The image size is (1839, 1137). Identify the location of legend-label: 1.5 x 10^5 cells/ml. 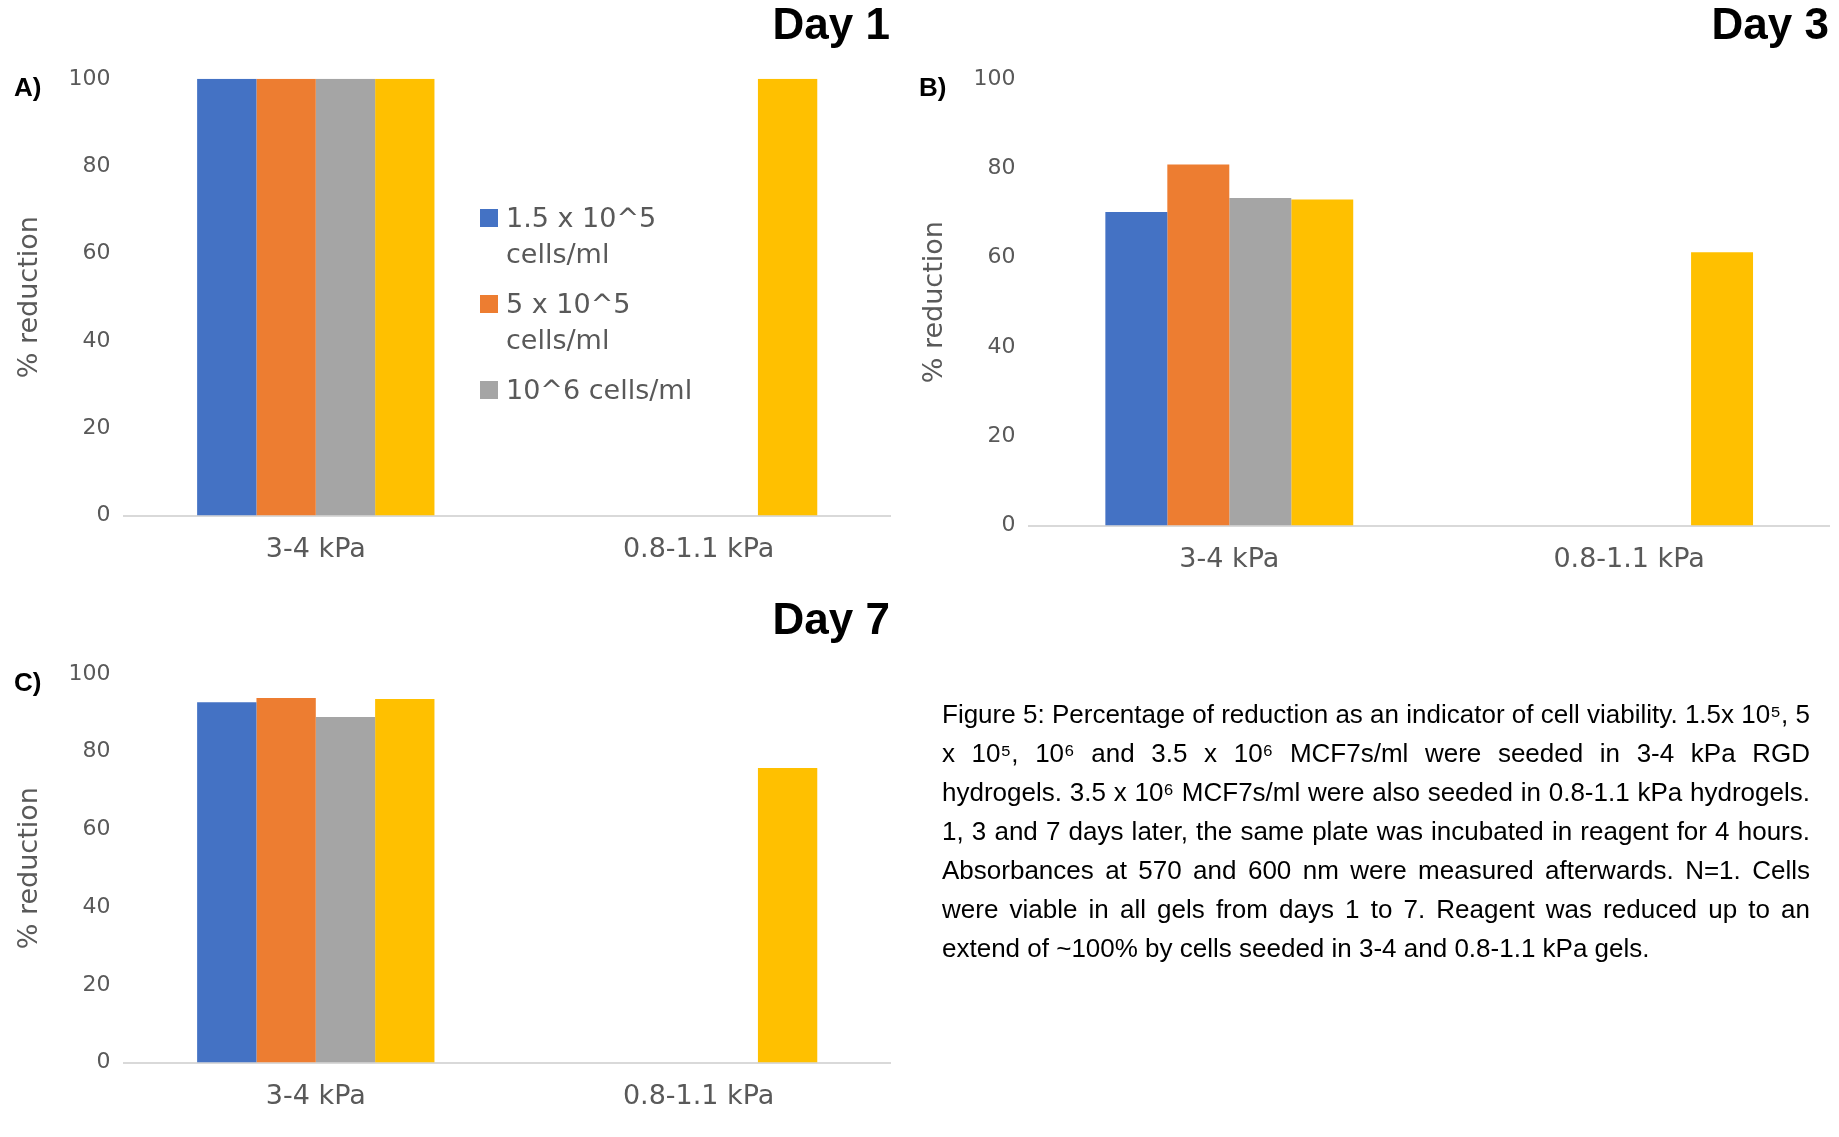
(582, 236).